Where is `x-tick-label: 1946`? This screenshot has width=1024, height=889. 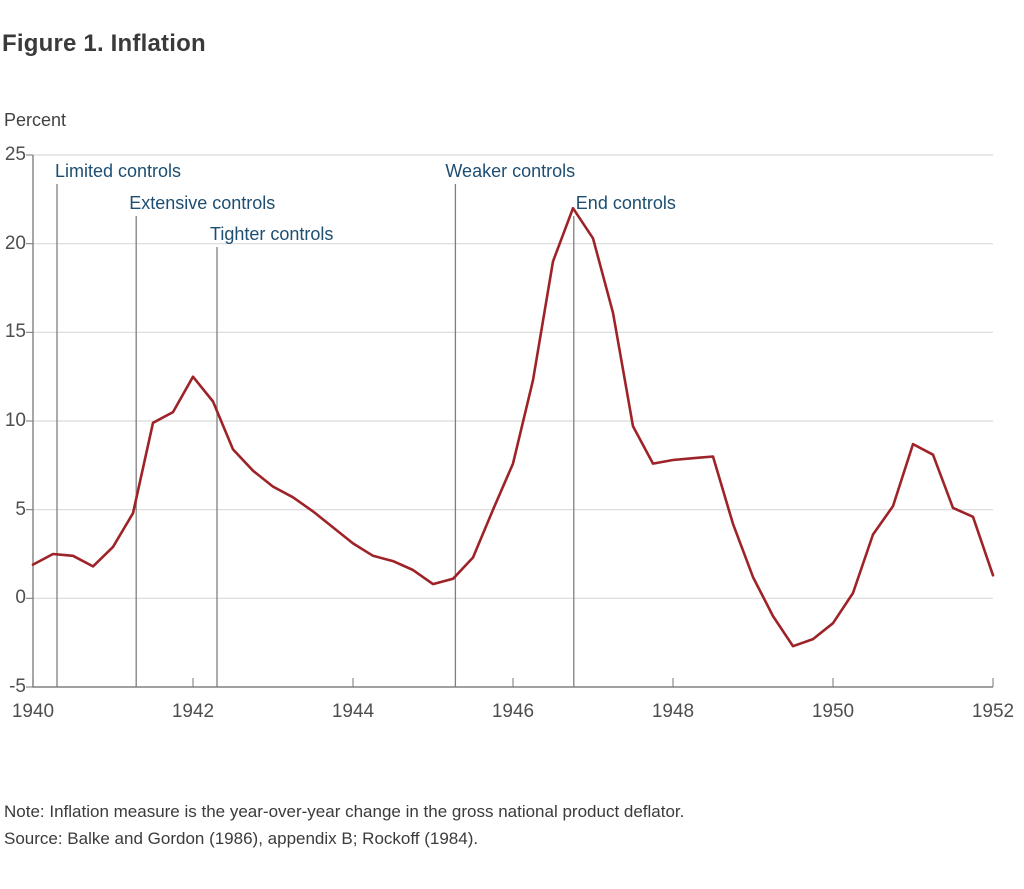
x-tick-label: 1946 is located at coordinates (513, 711).